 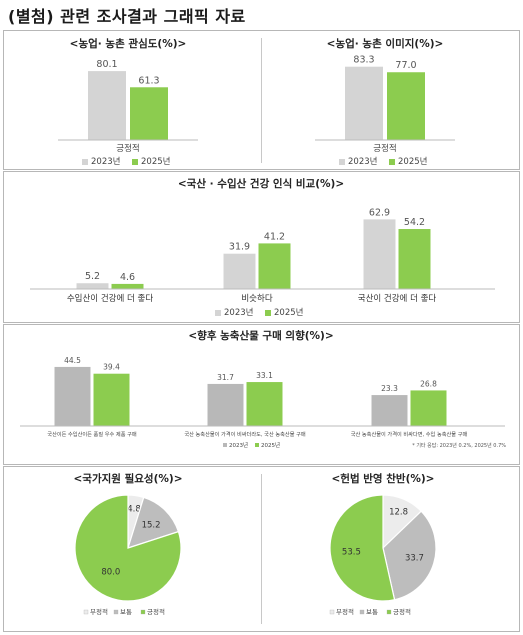 What do you see at coordinates (414, 558) in the screenshot?
I see `pie-value-label: 33.7` at bounding box center [414, 558].